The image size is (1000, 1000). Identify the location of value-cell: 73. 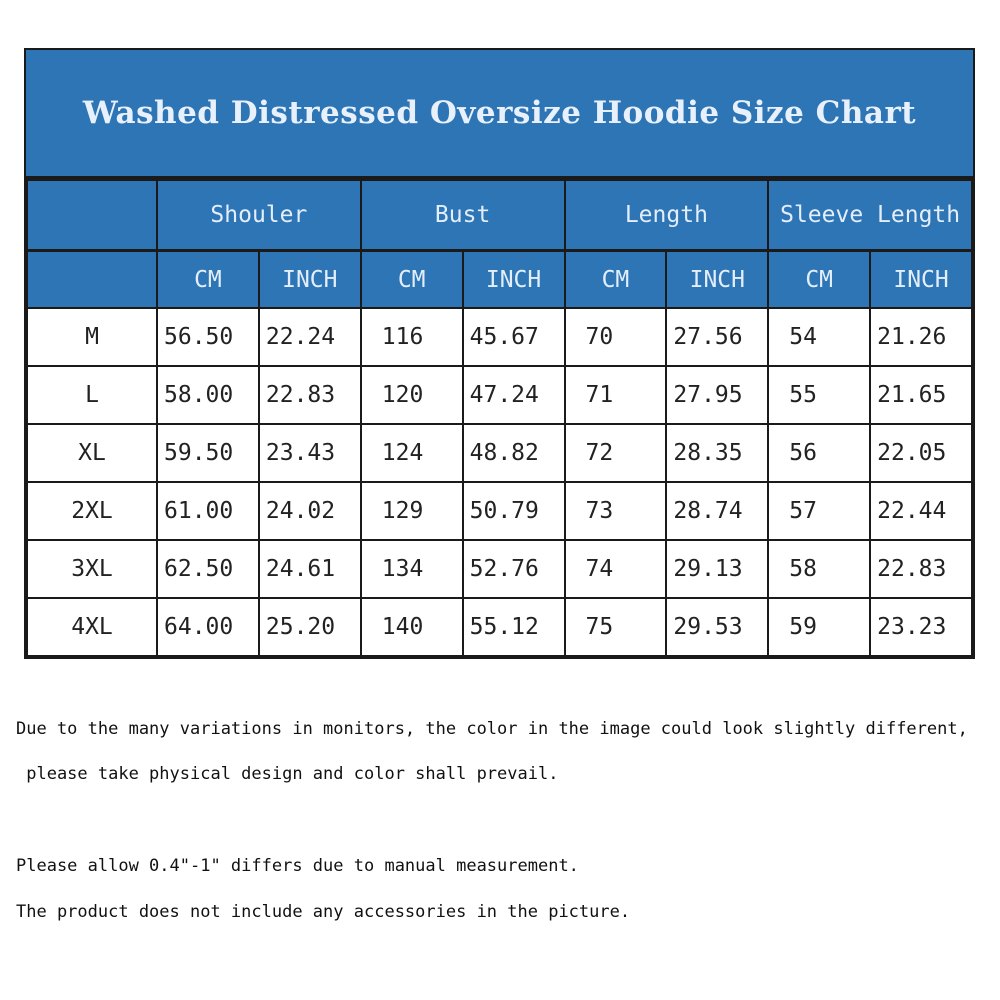
(615, 511).